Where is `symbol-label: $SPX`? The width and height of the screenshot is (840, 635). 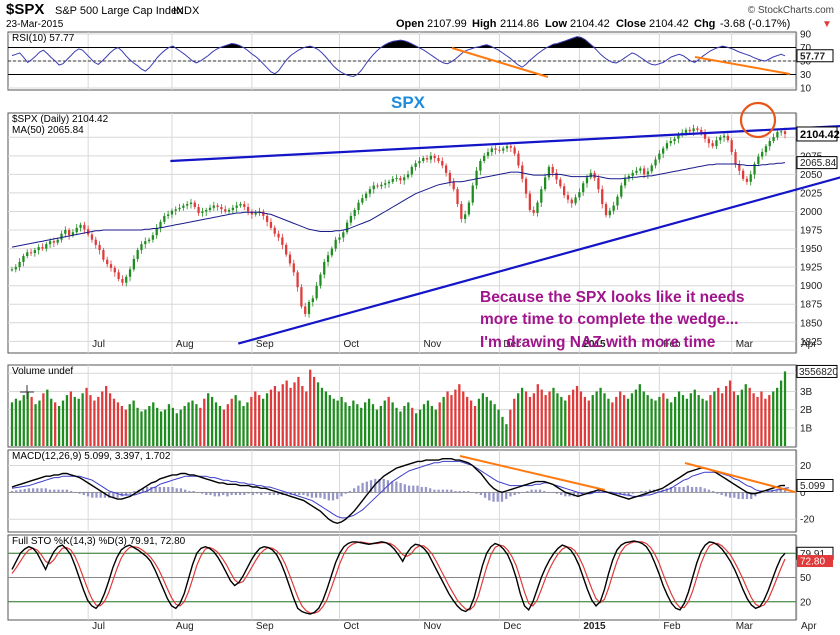
symbol-label: $SPX is located at coordinates (25, 9).